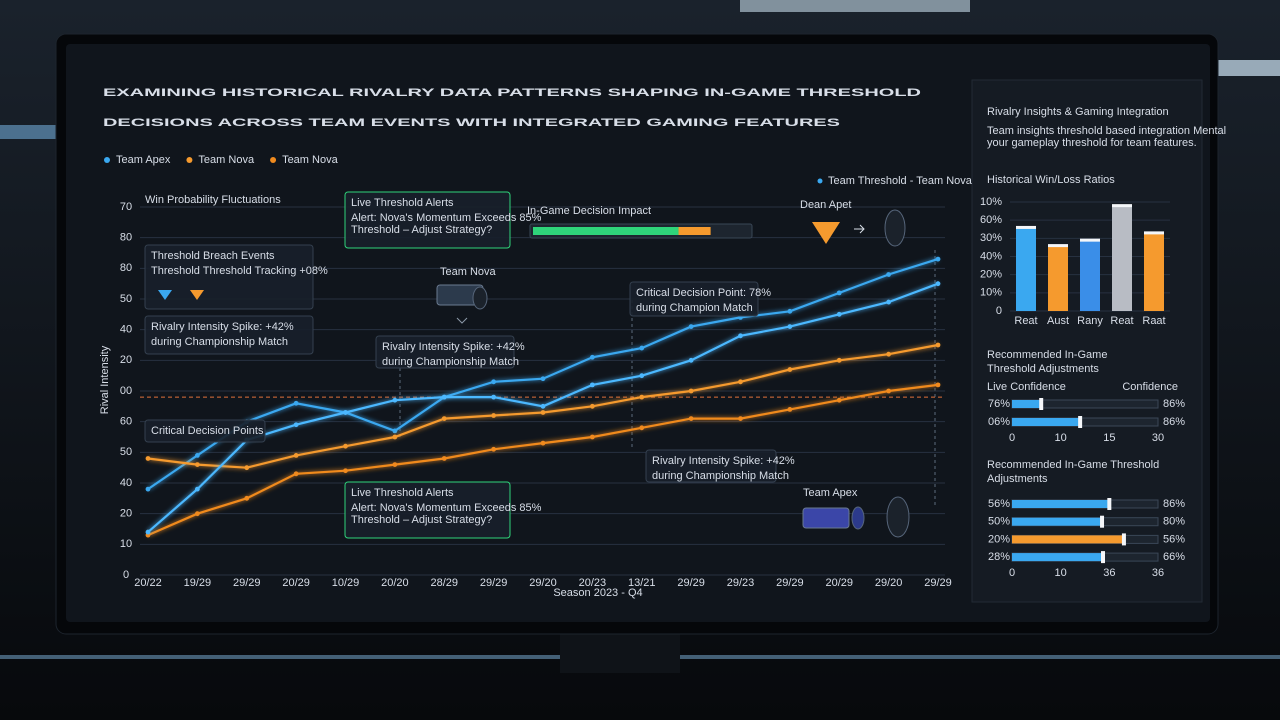 This screenshot has width=1280, height=720. What do you see at coordinates (468, 272) in the screenshot?
I see `device-label: Team Nova` at bounding box center [468, 272].